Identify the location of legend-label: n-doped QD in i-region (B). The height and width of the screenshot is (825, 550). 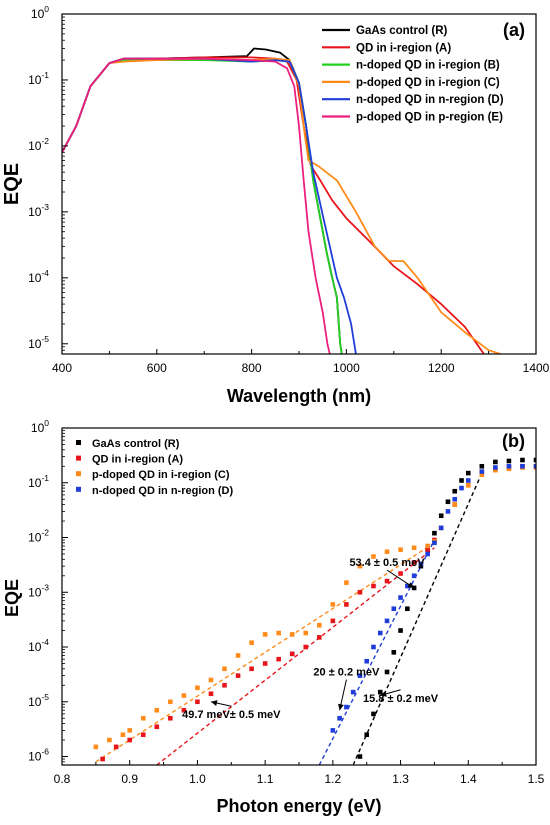
(428, 66).